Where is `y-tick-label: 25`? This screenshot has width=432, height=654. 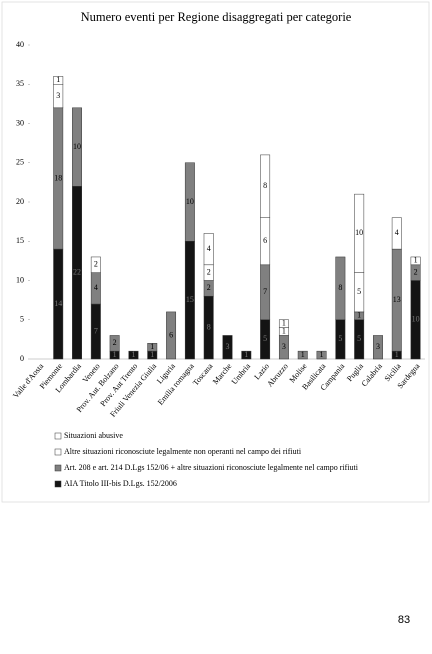
y-tick-label: 25 is located at coordinates (20, 162).